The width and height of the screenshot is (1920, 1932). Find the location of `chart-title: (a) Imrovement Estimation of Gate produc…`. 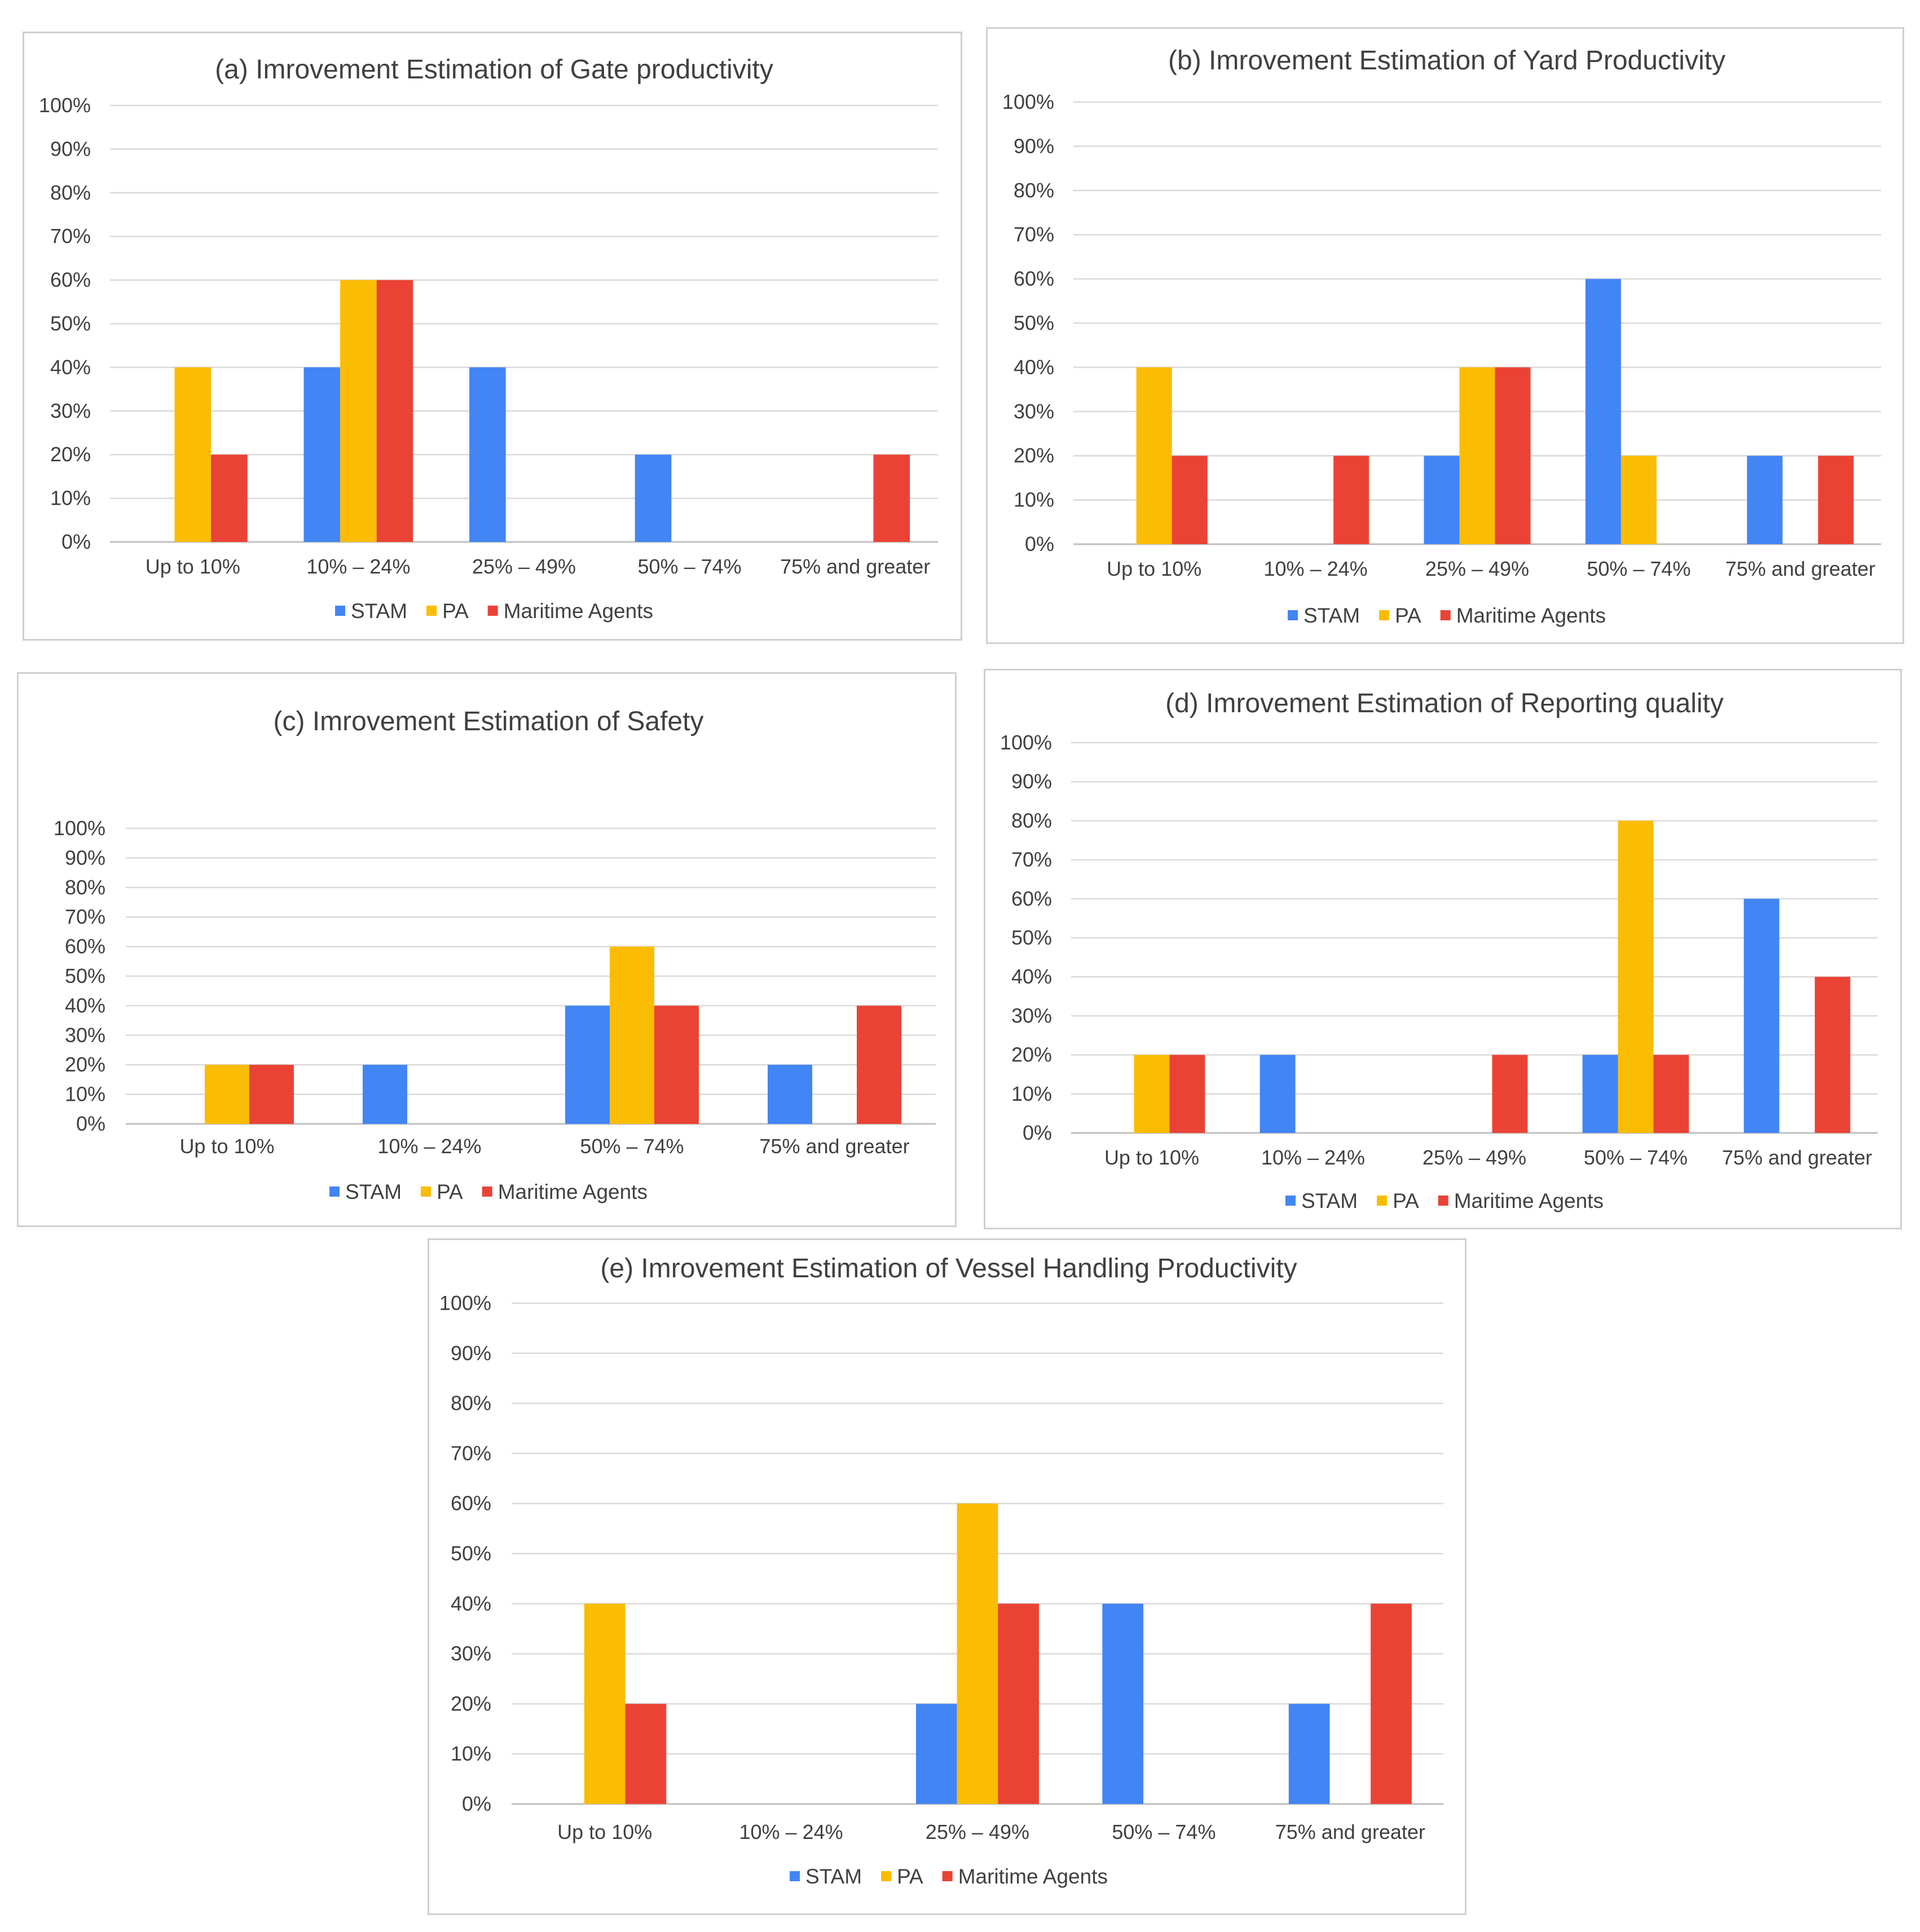

chart-title: (a) Imrovement Estimation of Gate produc… is located at coordinates (494, 70).